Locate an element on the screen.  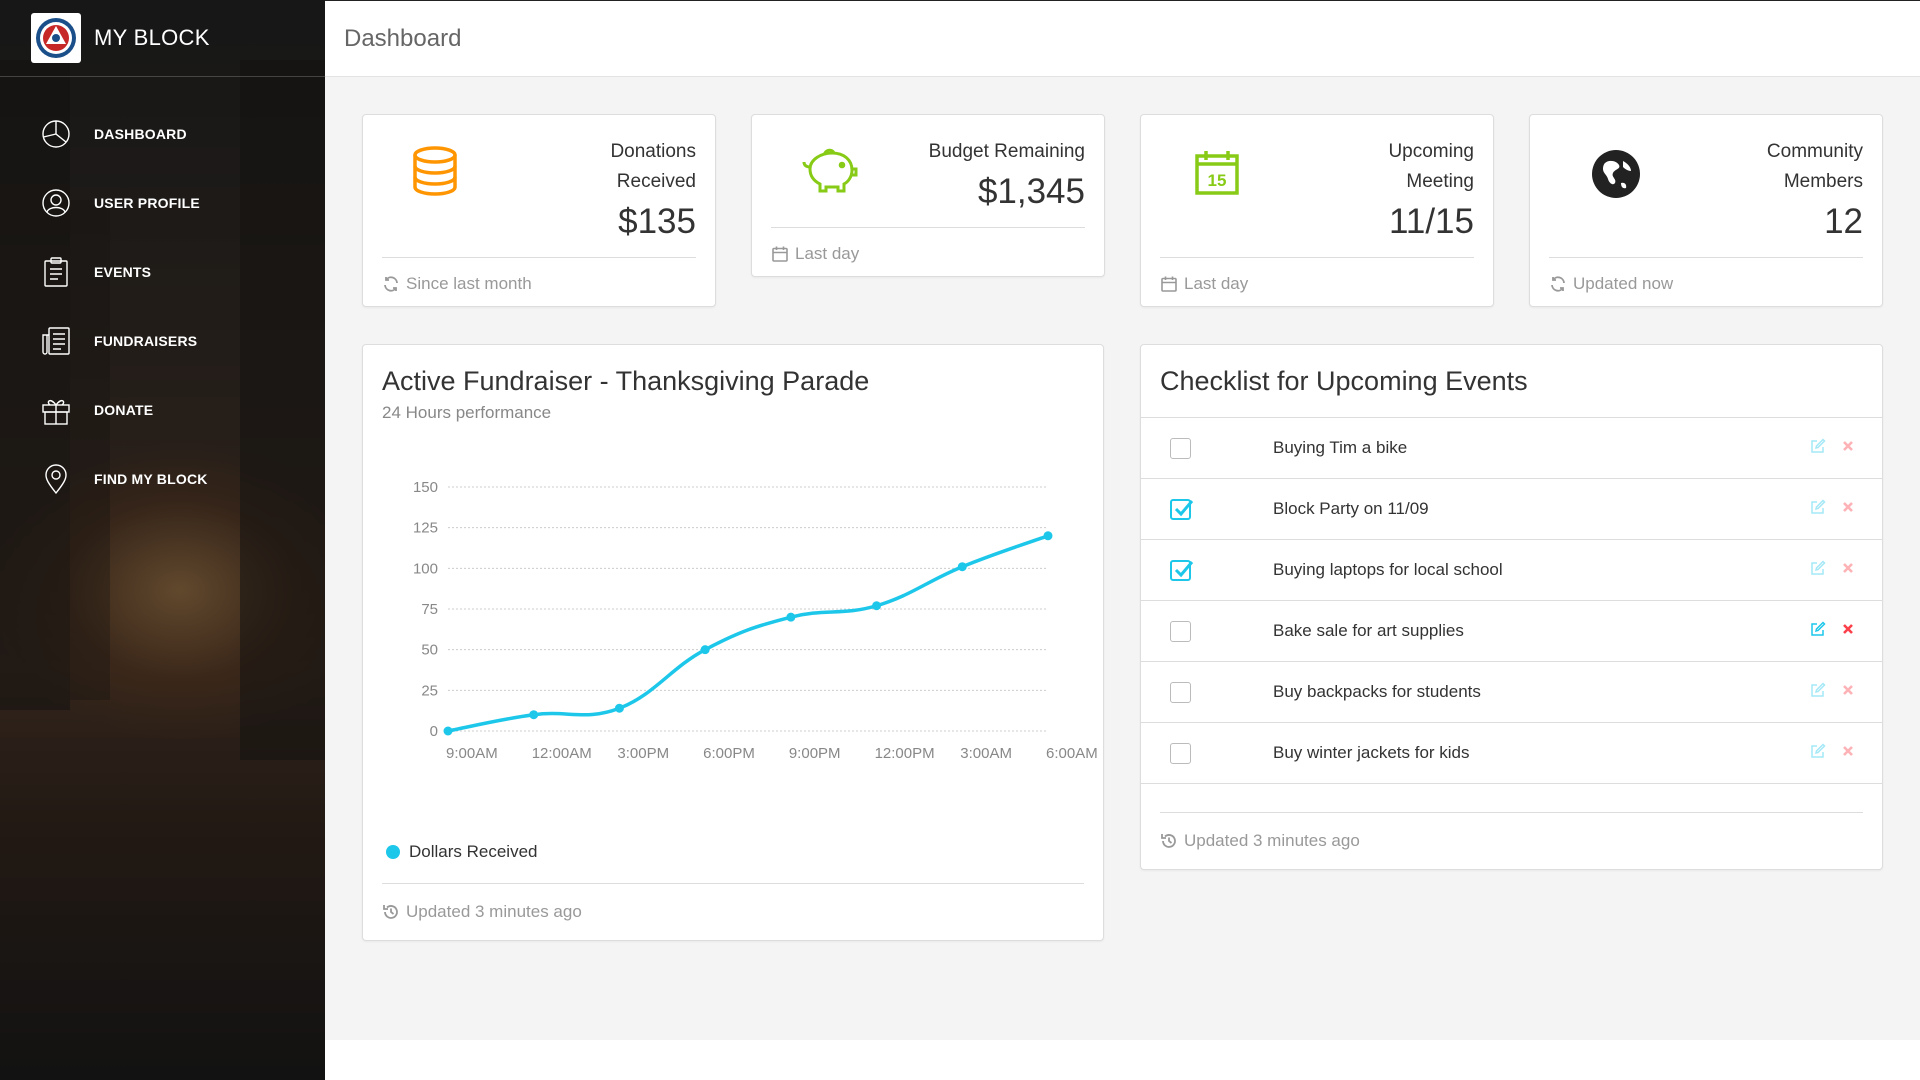
sidebar-item-user-profile: USER PROFILE is located at coordinates (162, 202).